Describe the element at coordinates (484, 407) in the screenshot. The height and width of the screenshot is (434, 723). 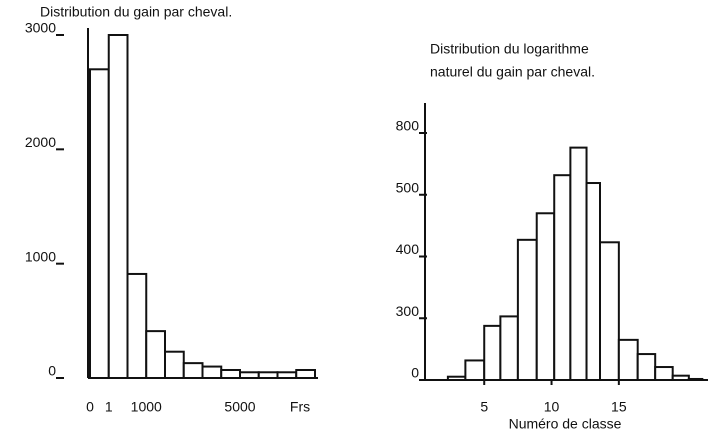
I see `x-tick-label: 5` at that location.